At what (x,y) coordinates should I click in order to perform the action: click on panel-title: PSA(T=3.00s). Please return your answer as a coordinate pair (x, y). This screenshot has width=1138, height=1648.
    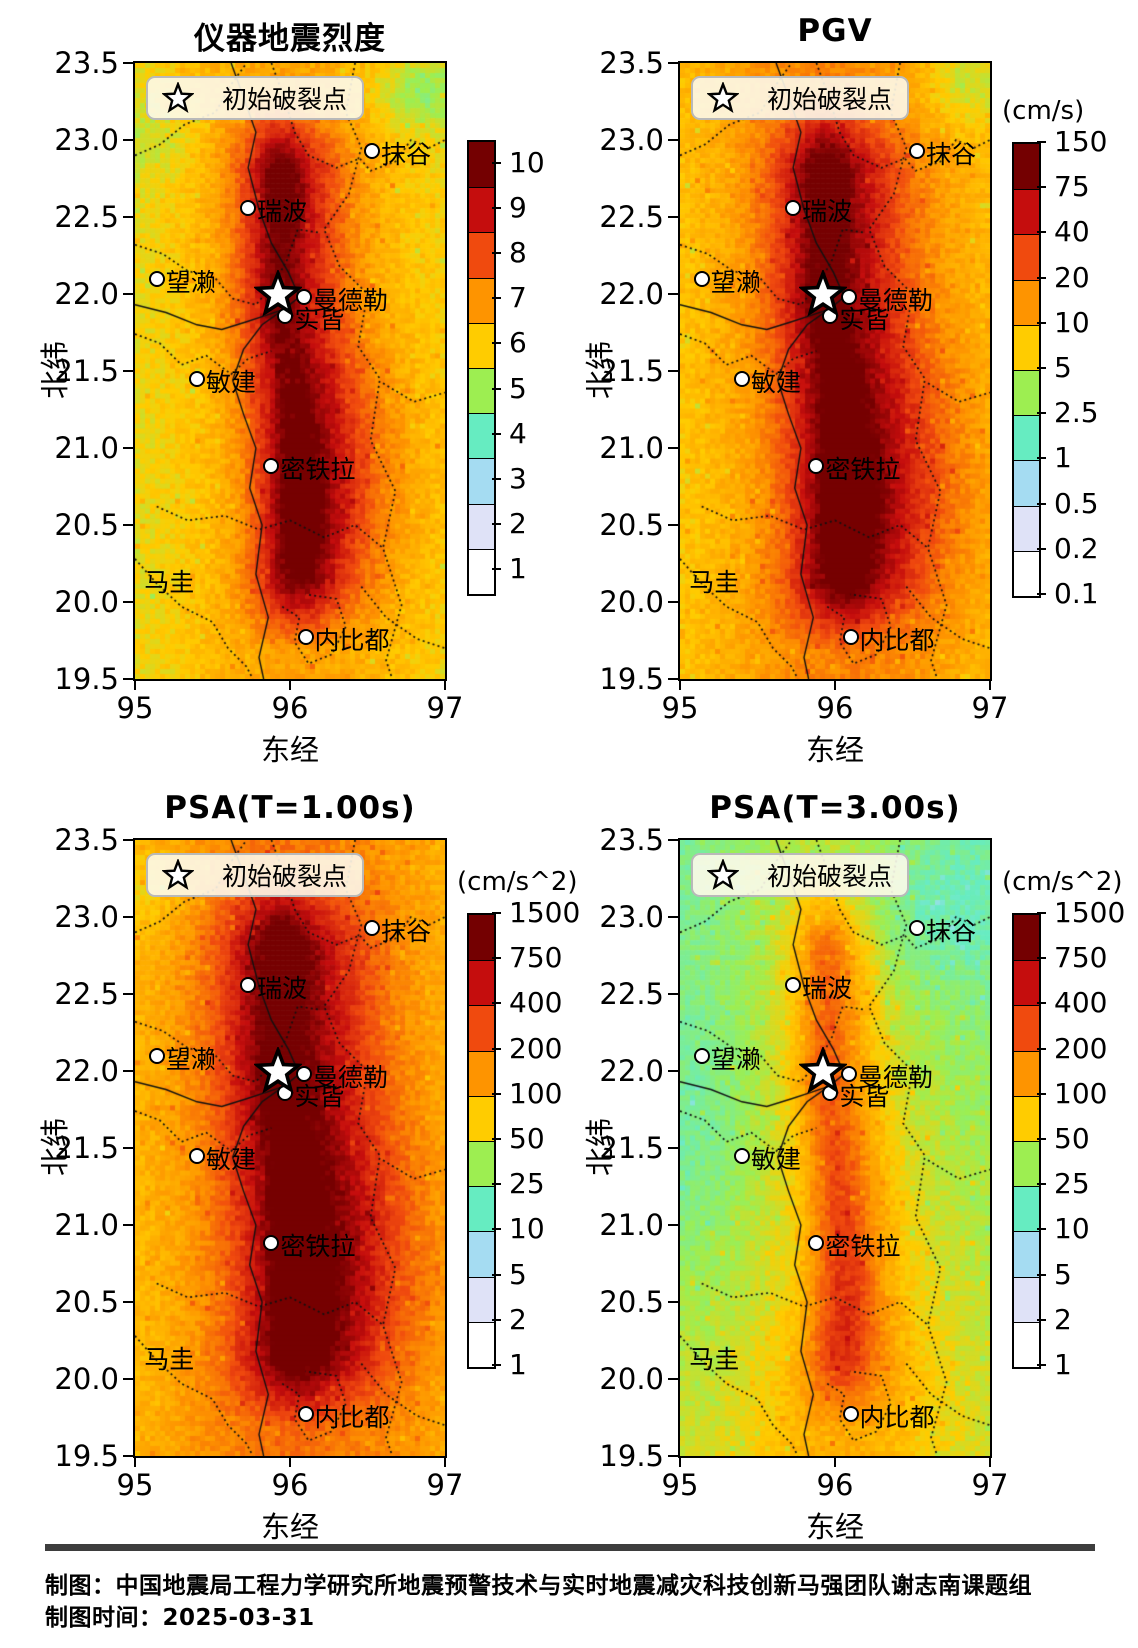
    Looking at the image, I should click on (835, 808).